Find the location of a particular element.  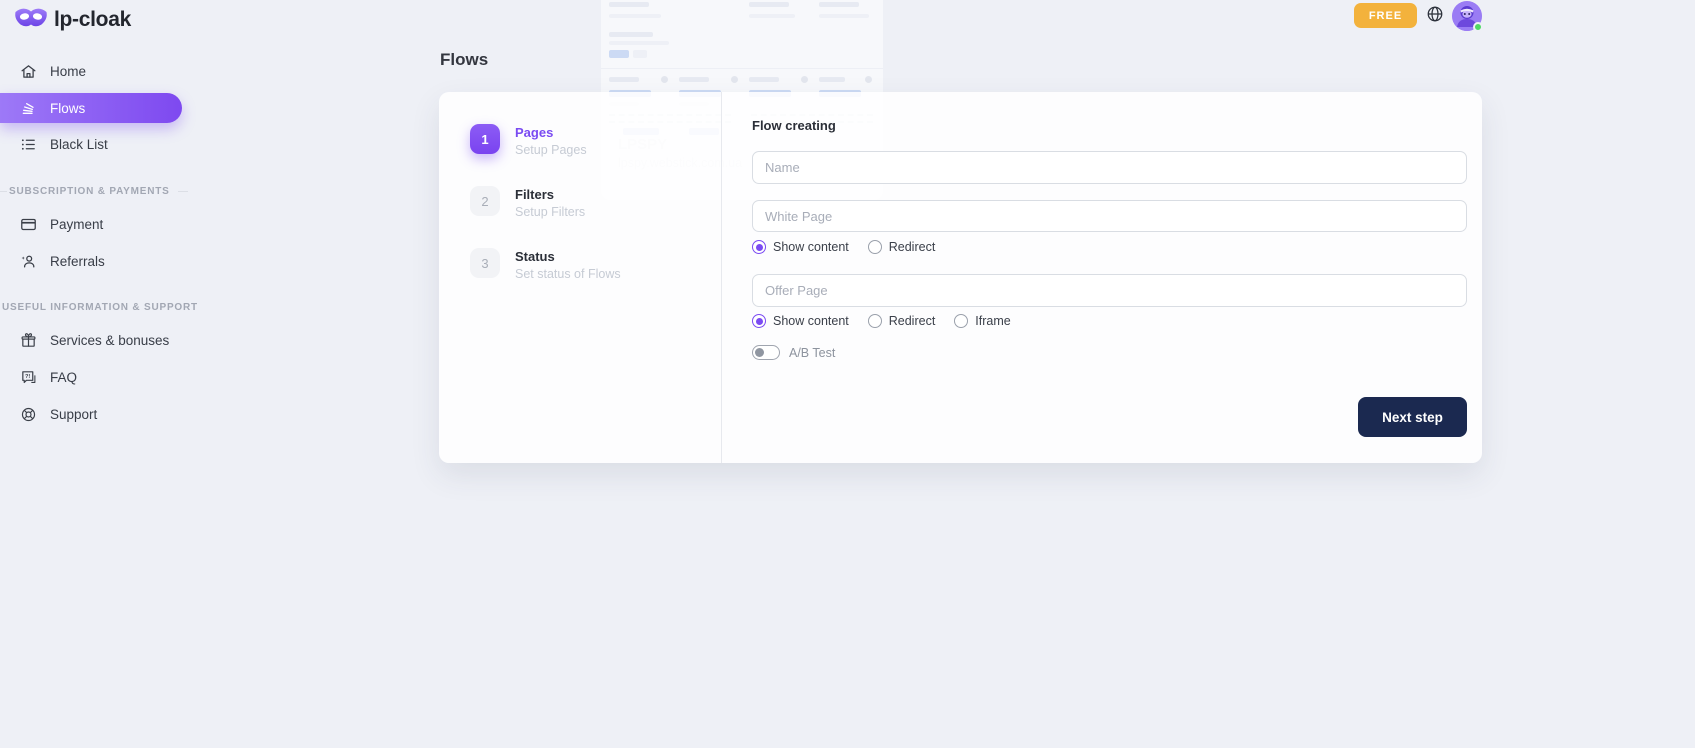

step-number: 1 is located at coordinates (485, 139).